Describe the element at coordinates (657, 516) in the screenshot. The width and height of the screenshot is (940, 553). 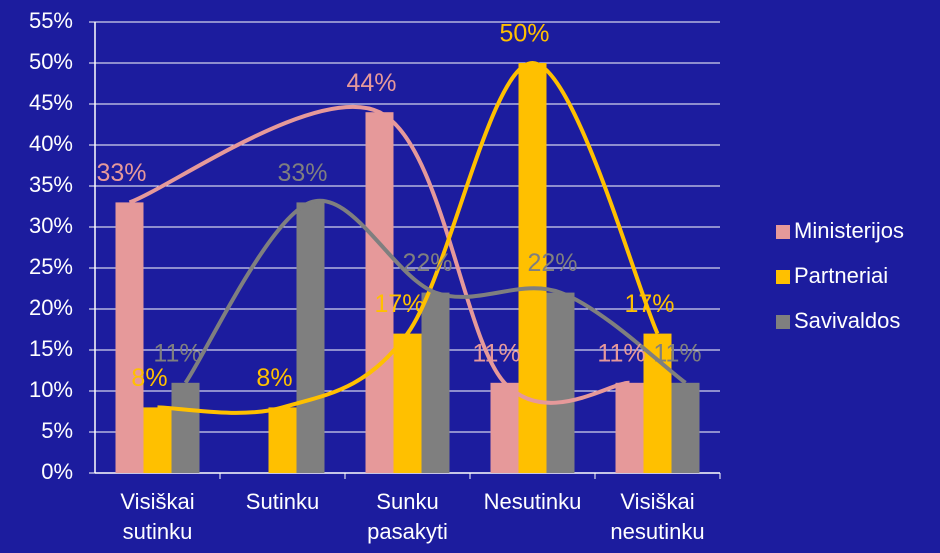
I see `x-tick-label: Visiškai nesutinku` at that location.